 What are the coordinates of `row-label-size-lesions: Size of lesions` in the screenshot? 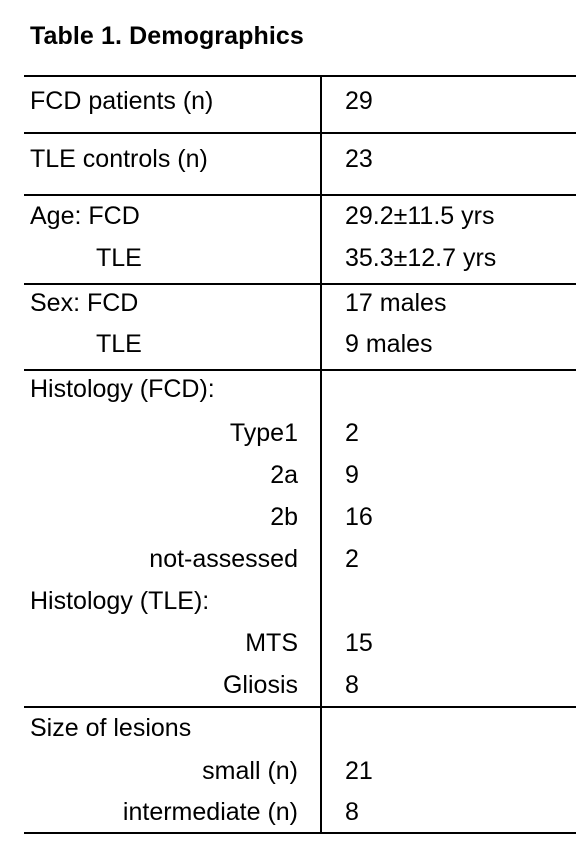 It's located at (111, 728).